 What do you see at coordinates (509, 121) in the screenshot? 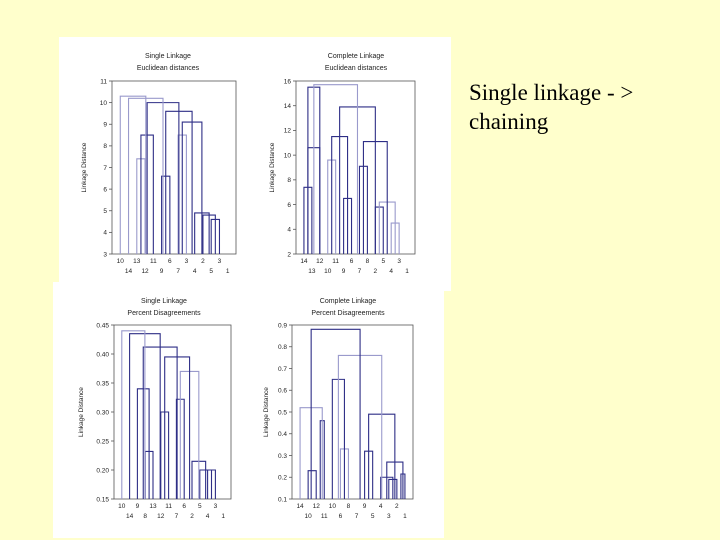
I see `caption-line-2: chaining` at bounding box center [509, 121].